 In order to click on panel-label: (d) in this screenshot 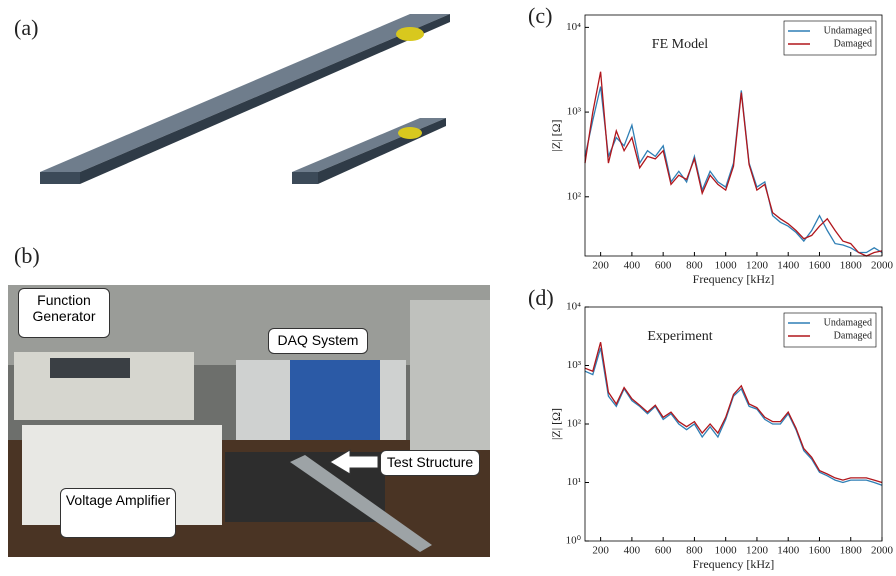, I will do `click(541, 297)`.